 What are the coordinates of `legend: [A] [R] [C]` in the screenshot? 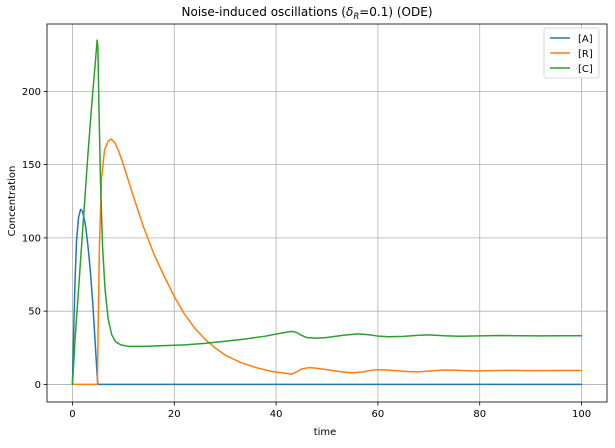 It's located at (571, 53).